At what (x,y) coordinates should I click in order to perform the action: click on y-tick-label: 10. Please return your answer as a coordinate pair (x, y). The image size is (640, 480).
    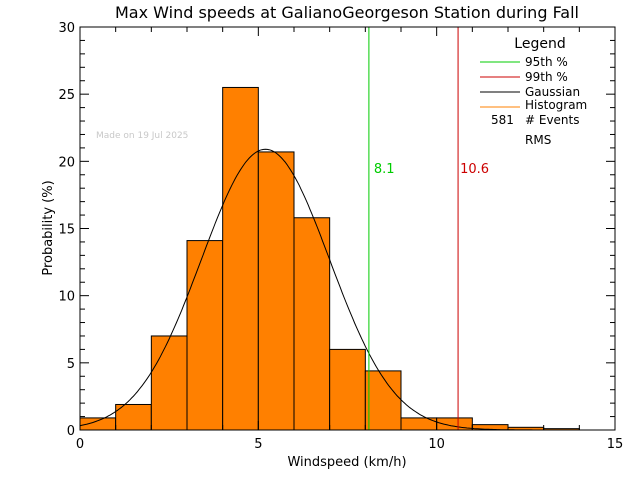
    Looking at the image, I should click on (66, 297).